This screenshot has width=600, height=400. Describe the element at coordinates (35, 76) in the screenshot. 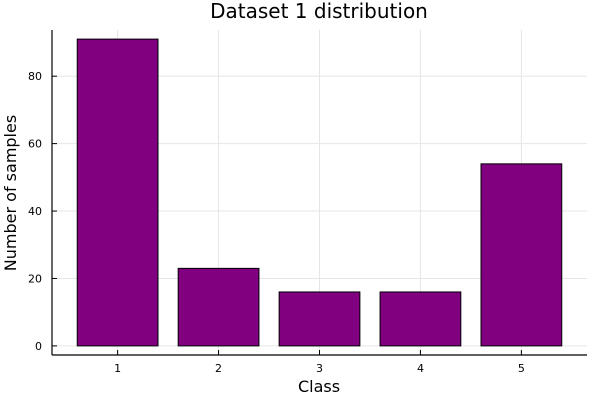

I see `y-tick-label: 80` at that location.